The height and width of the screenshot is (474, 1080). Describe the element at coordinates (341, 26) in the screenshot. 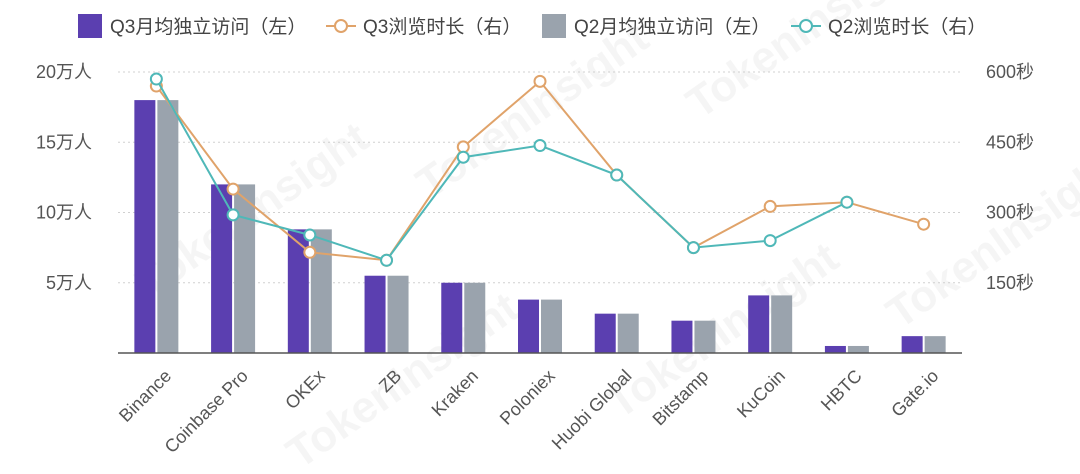

I see `legend-marker-q3-line` at that location.